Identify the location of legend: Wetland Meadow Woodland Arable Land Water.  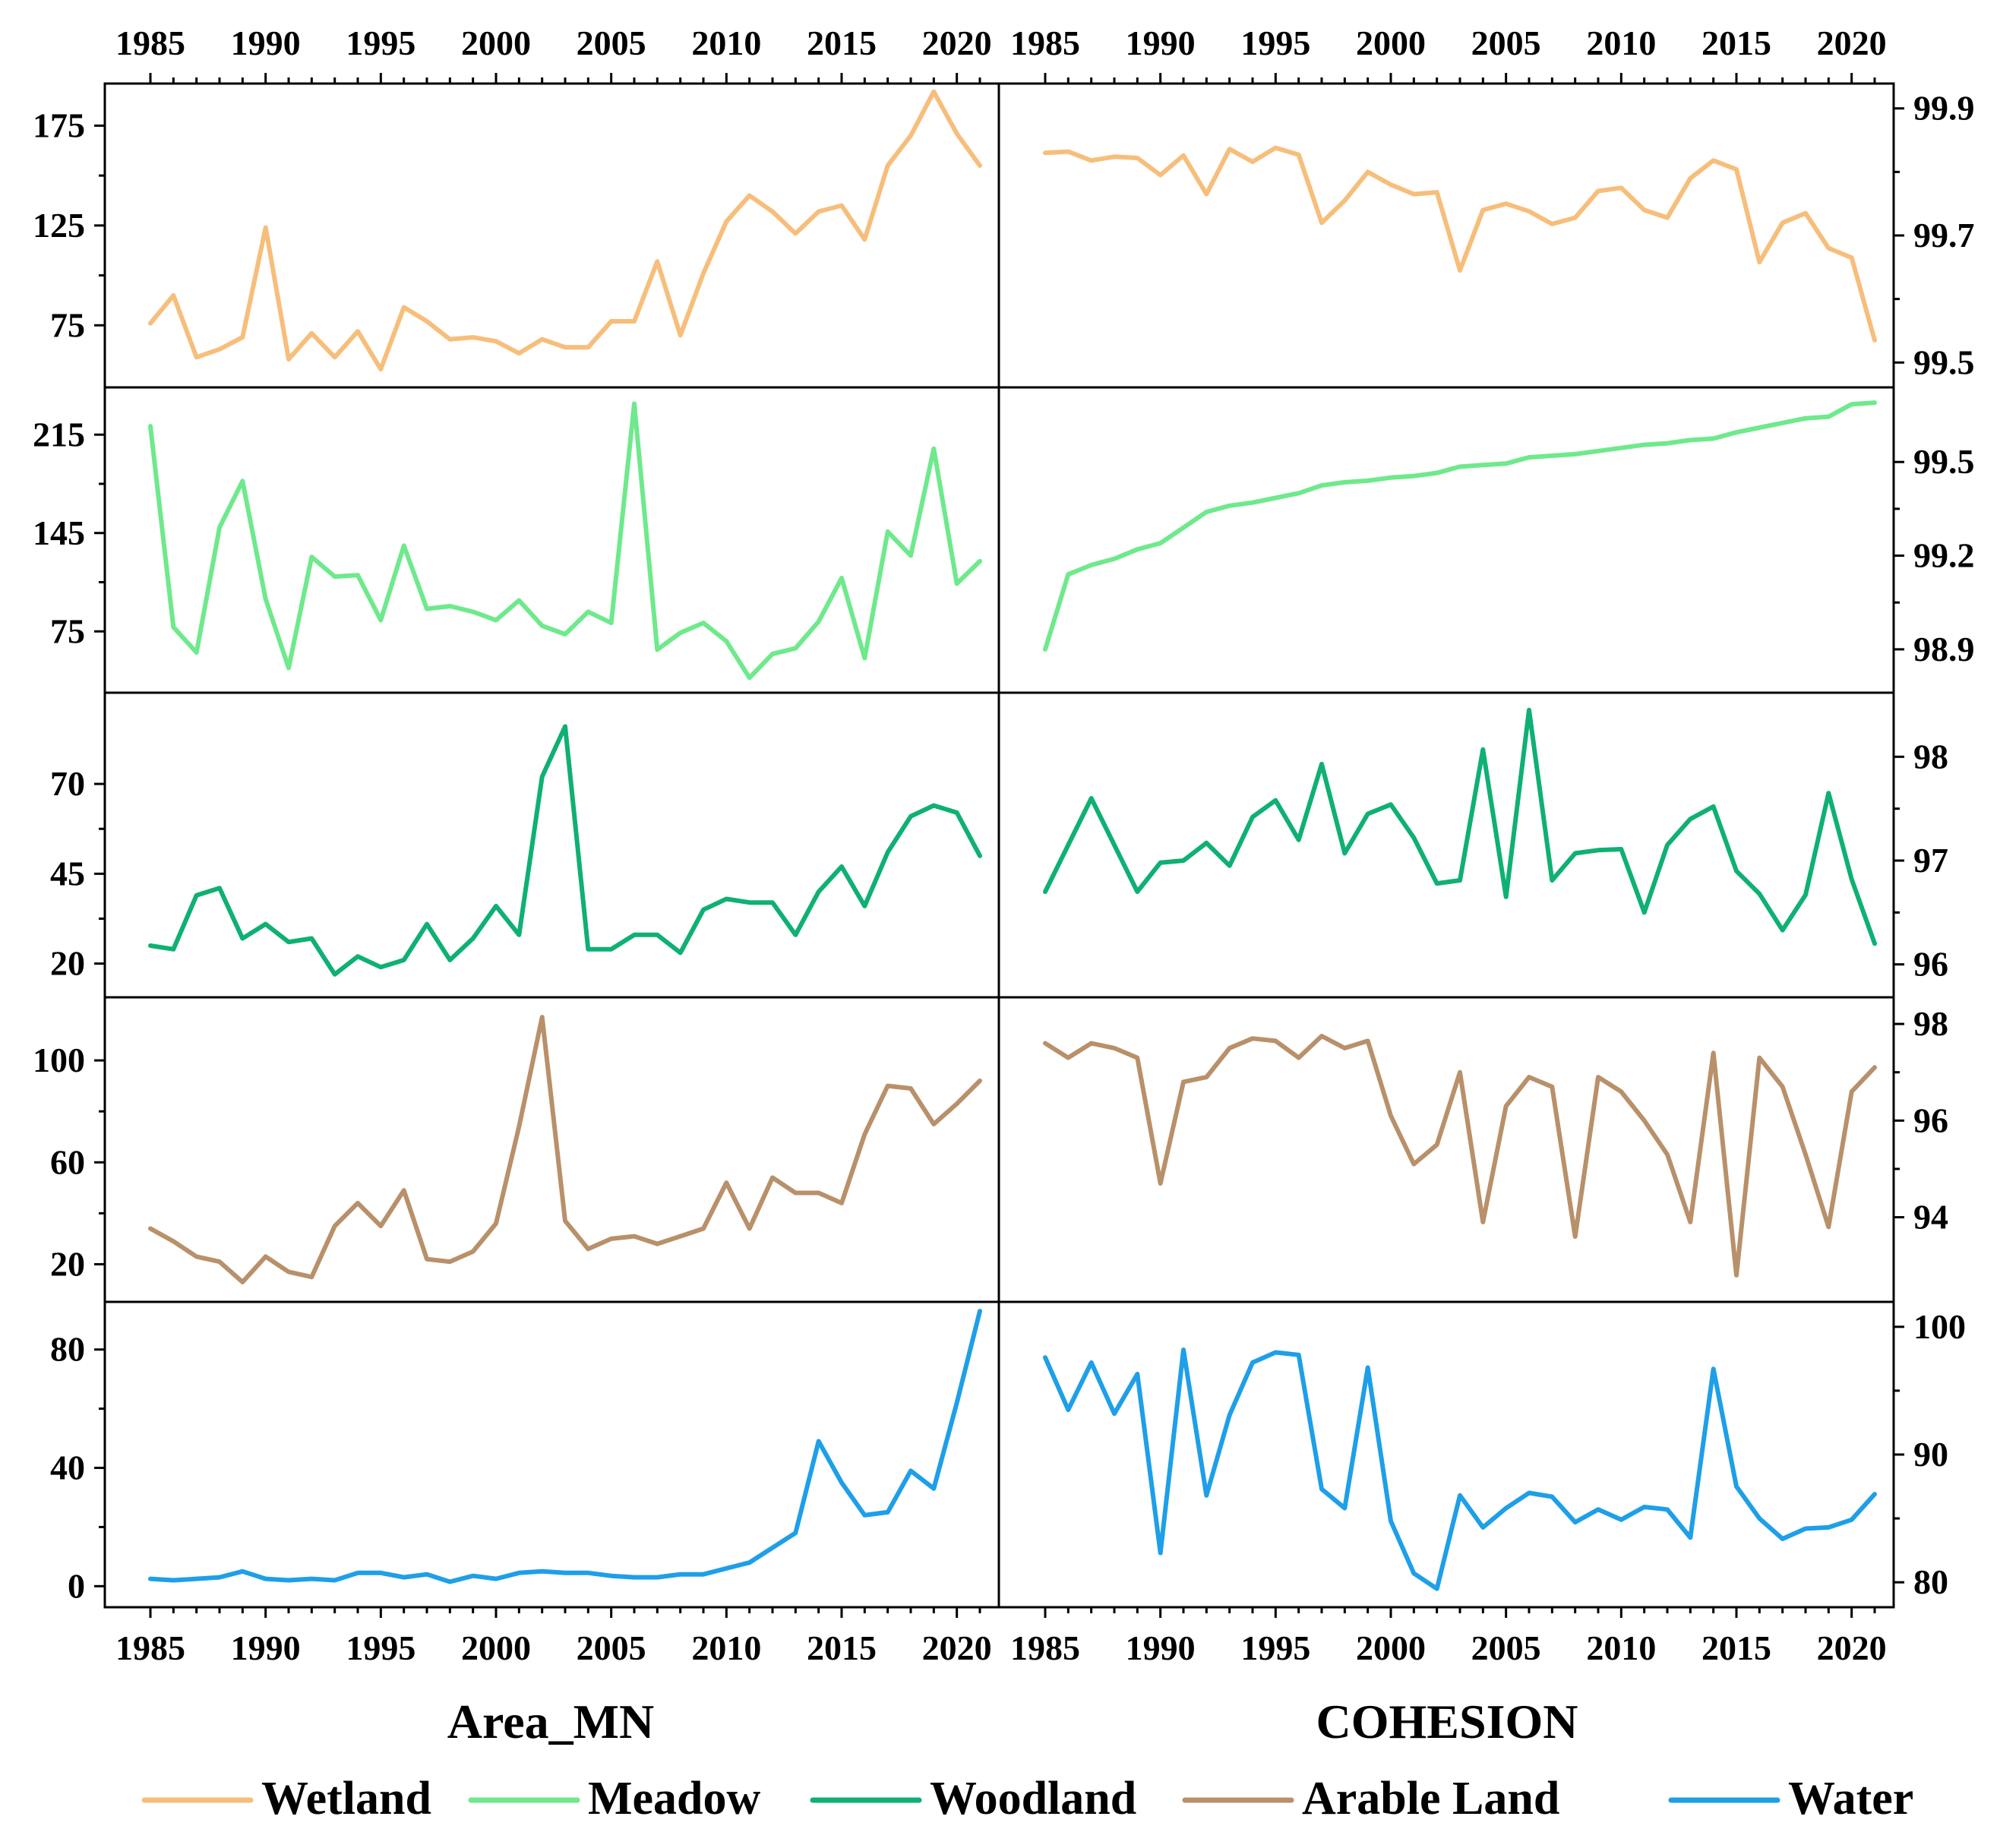
(1027, 1798).